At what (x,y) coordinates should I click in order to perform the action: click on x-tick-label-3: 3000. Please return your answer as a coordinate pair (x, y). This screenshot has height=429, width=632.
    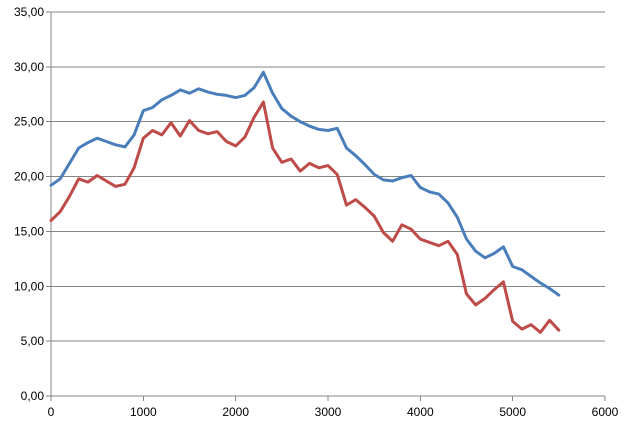
    Looking at the image, I should click on (328, 412).